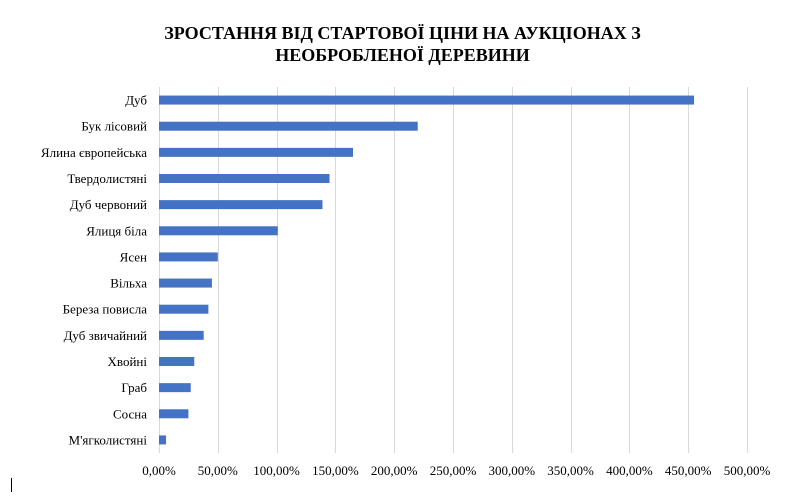 The image size is (805, 501). Describe the element at coordinates (105, 309) in the screenshot. I see `category-label: Береза повисла` at that location.